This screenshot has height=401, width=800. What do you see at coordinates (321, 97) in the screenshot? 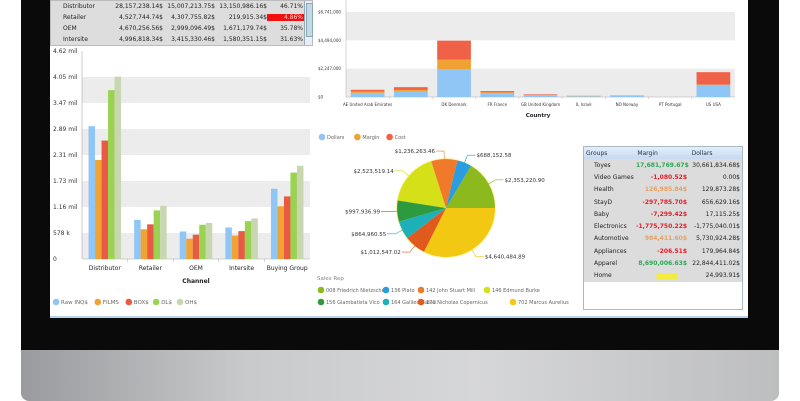
I see `y-tick-label: $0` at bounding box center [321, 97].